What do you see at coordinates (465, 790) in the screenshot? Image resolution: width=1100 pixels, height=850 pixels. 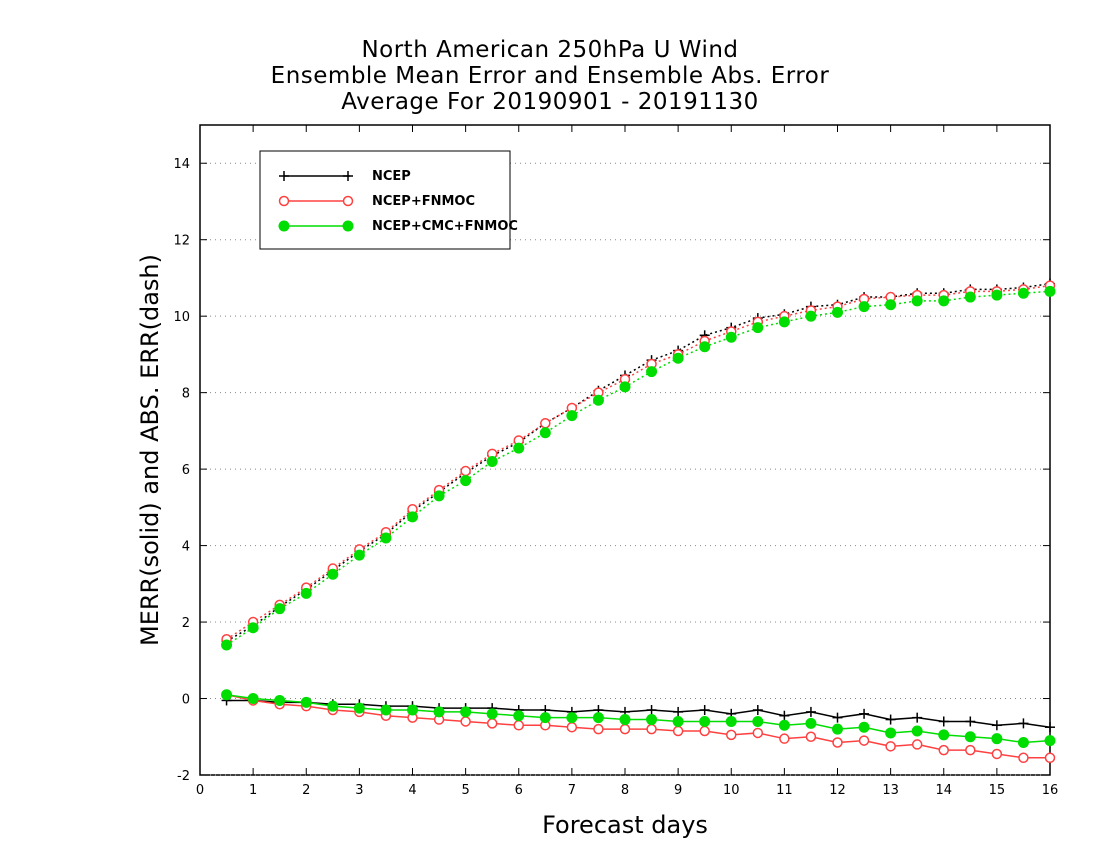 I see `x-tick-label: 5` at bounding box center [465, 790].